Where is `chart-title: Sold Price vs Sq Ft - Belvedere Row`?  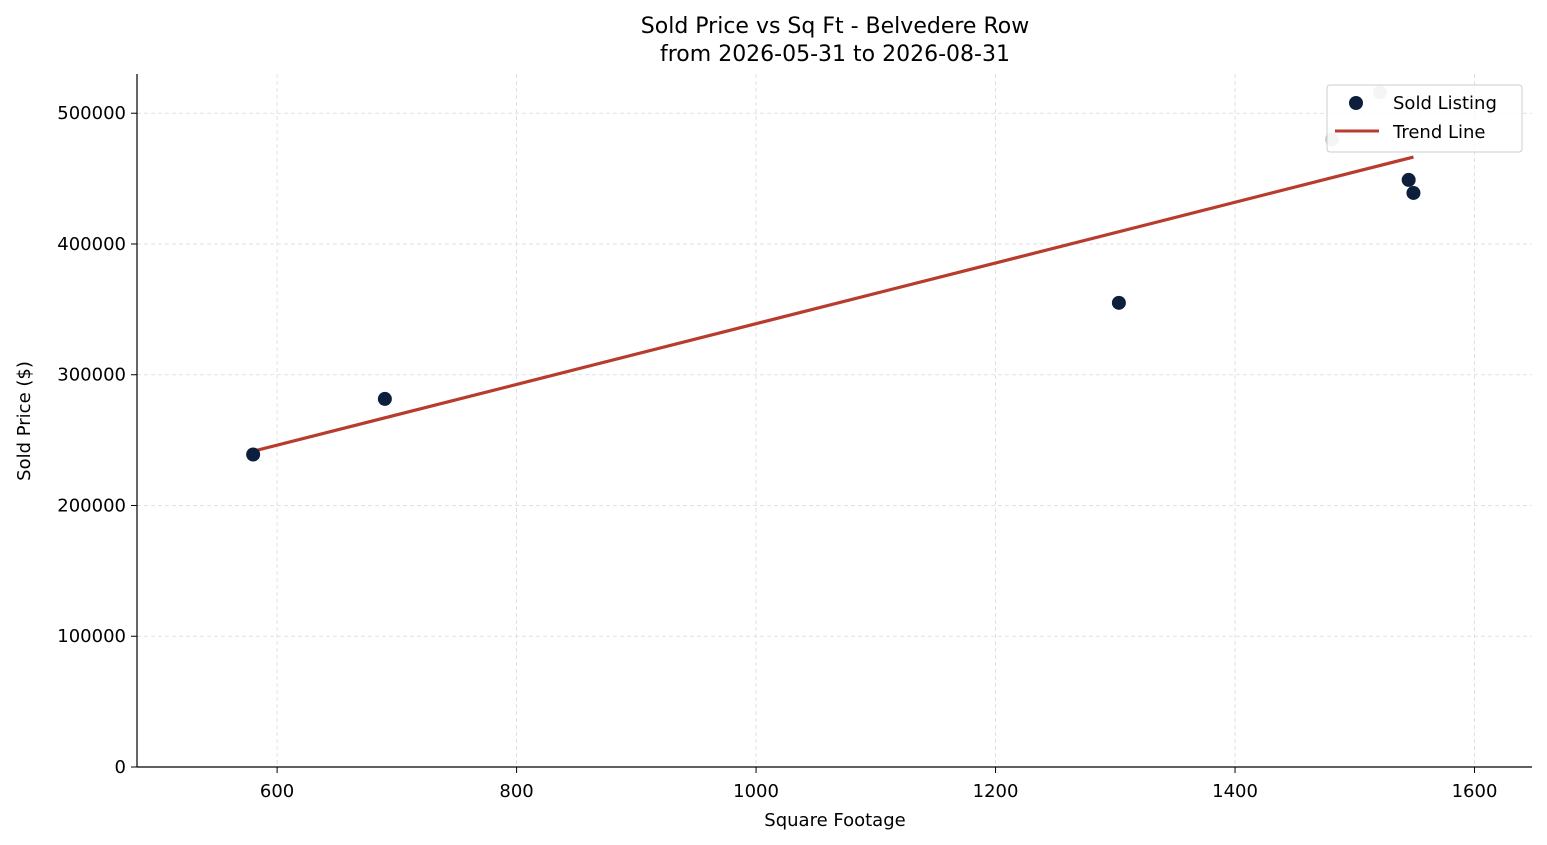
chart-title: Sold Price vs Sq Ft - Belvedere Row is located at coordinates (835, 26).